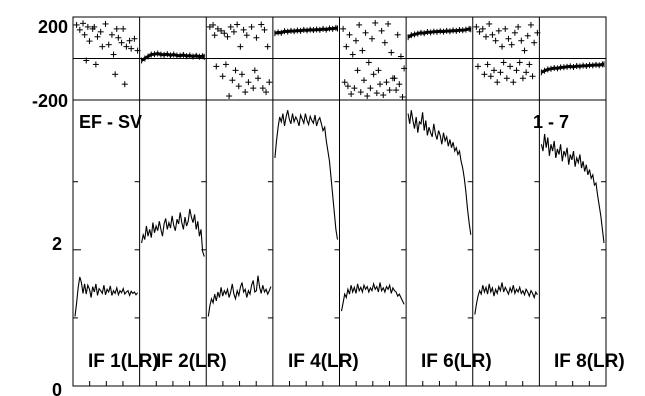 Image resolution: width=645 pixels, height=396 pixels. Describe the element at coordinates (323, 361) in the screenshot. I see `panel-label-if4: IF 4(LR)` at that location.